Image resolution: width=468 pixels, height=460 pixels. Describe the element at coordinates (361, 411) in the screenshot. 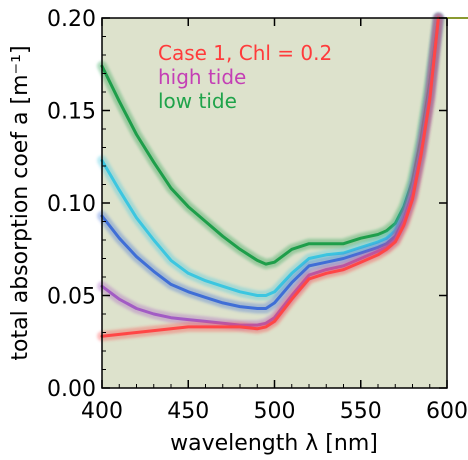

I see `x-tick-label: 550` at that location.